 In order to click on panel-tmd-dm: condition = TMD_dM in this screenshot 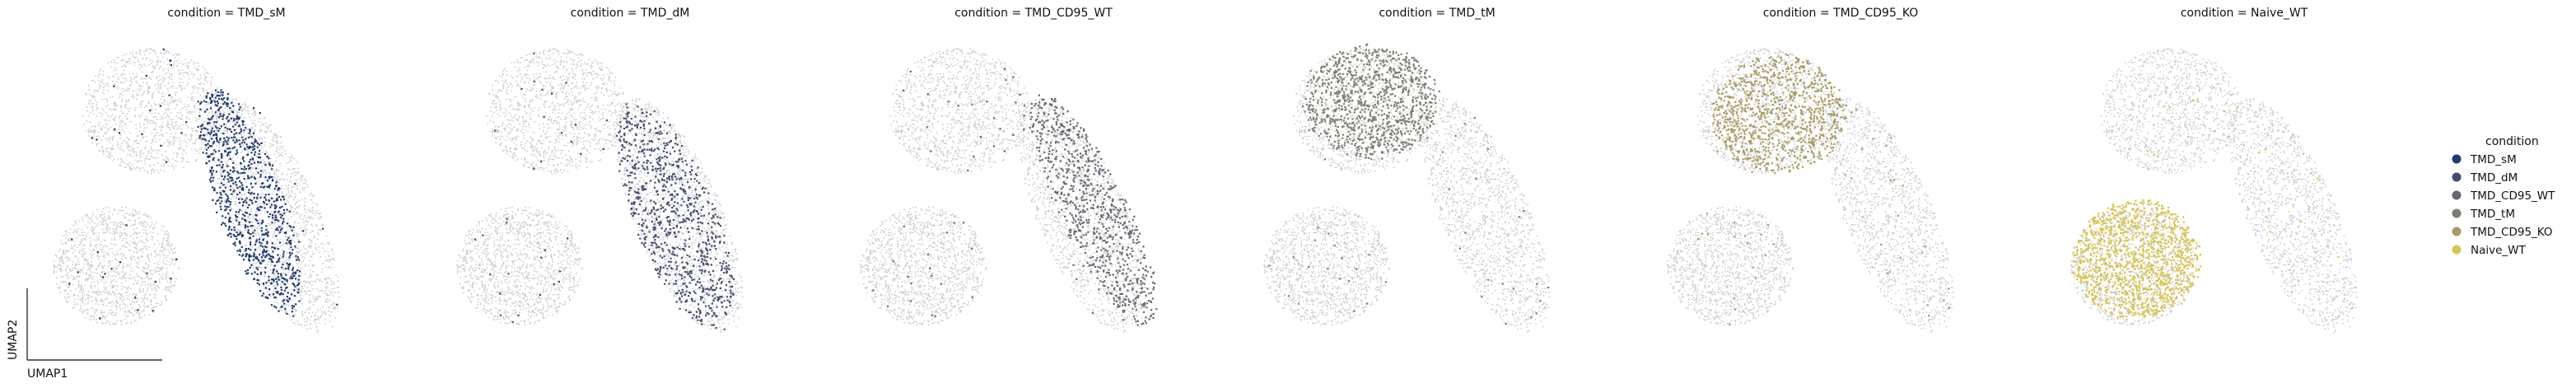, I will do `click(599, 170)`.